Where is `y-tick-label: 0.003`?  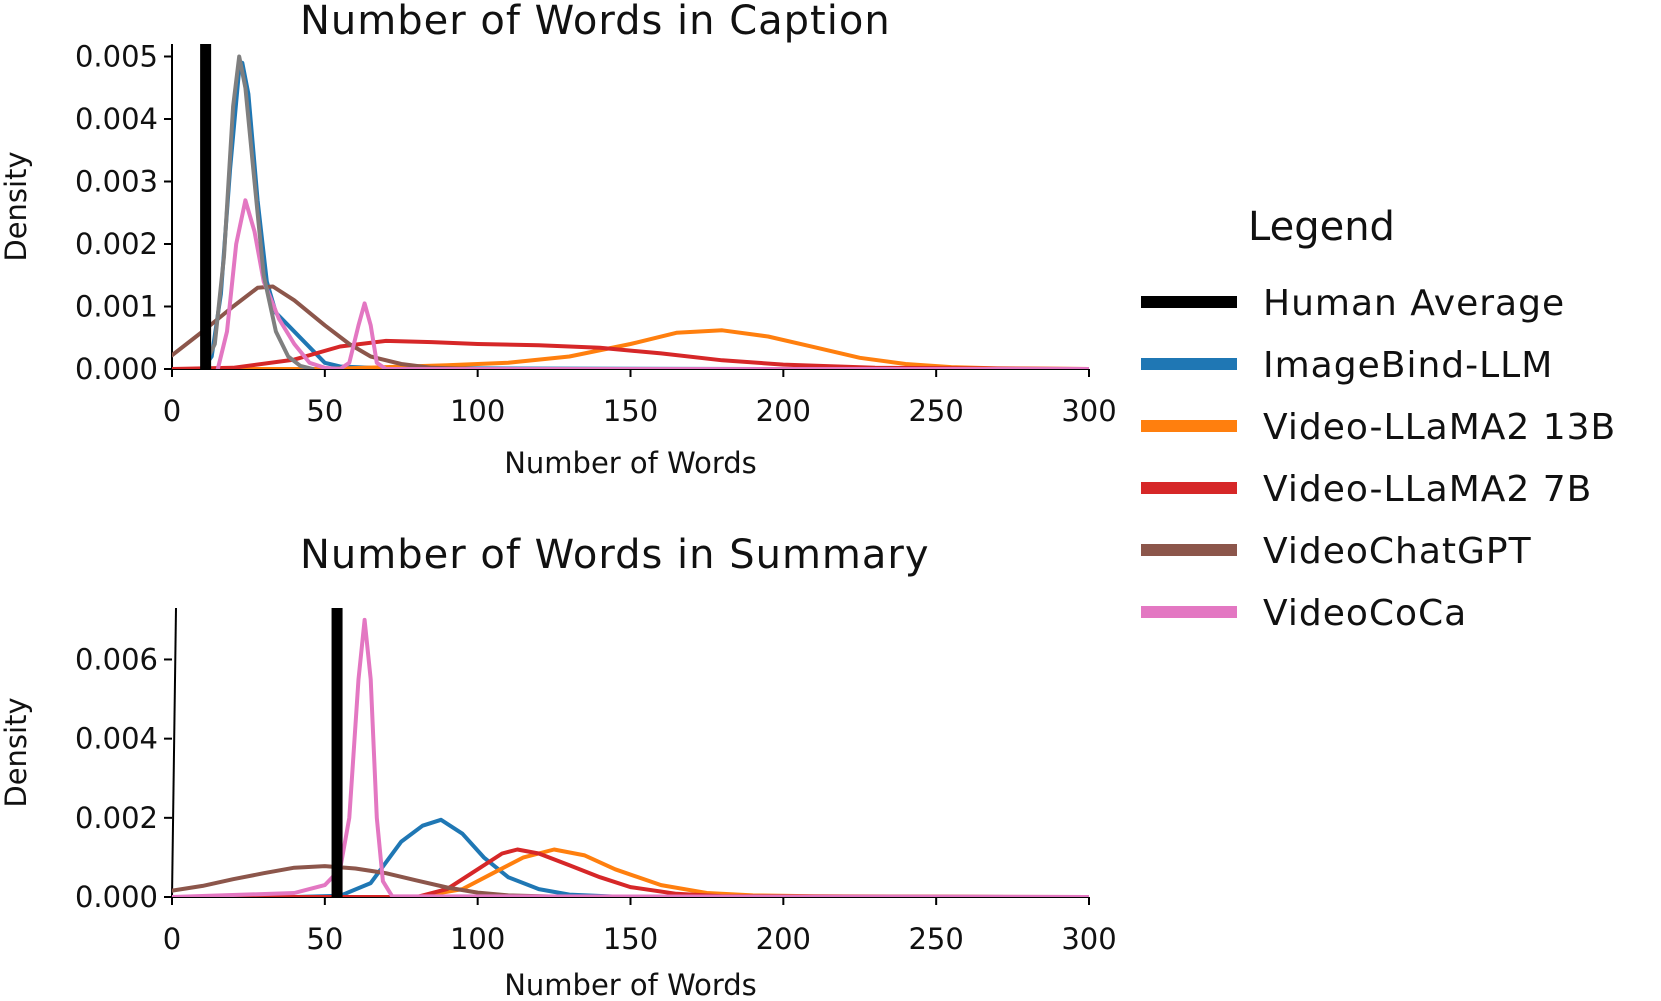 y-tick-label: 0.003 is located at coordinates (116, 182).